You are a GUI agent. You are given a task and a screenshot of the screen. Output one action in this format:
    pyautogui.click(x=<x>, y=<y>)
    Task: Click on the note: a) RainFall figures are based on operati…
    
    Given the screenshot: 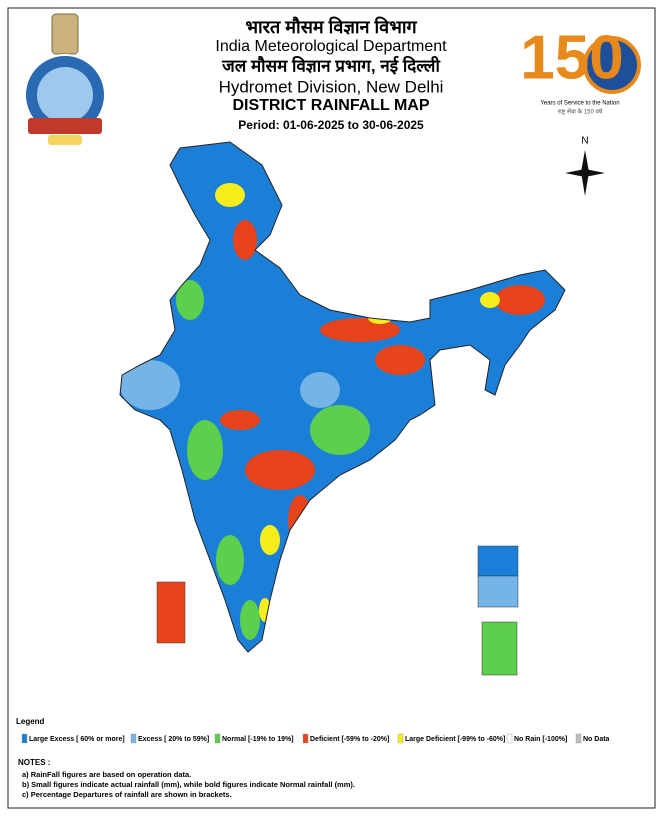 What is the action you would take?
    pyautogui.click(x=106, y=774)
    